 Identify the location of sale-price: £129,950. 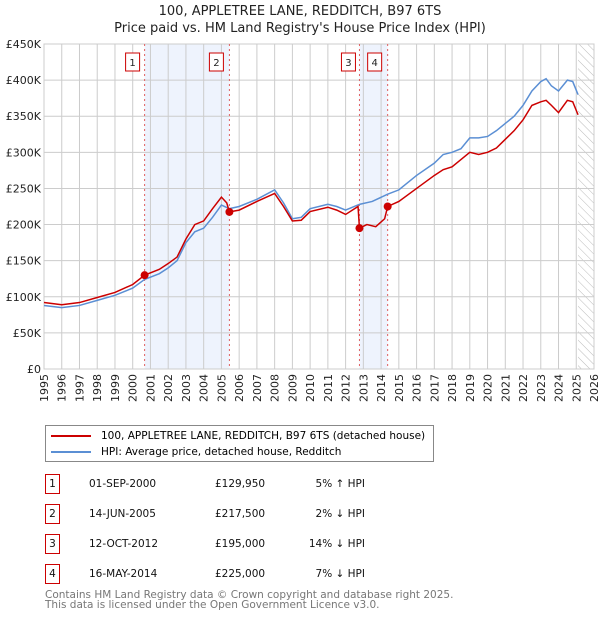
(240, 484).